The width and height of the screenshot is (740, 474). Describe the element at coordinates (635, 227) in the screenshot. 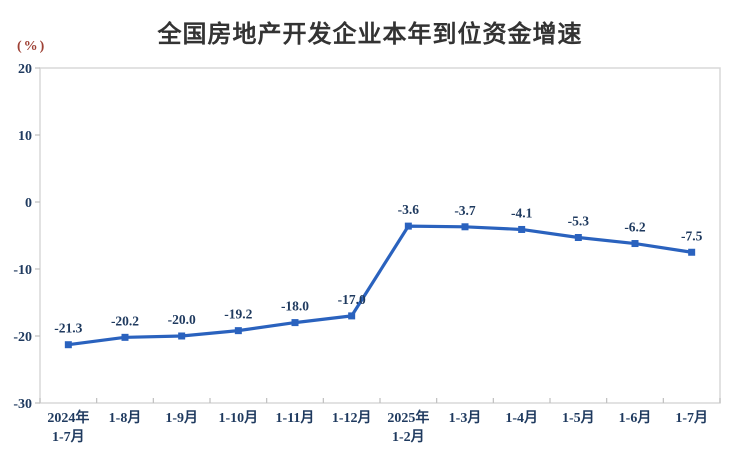

I see `data-point-label: -6.2` at that location.